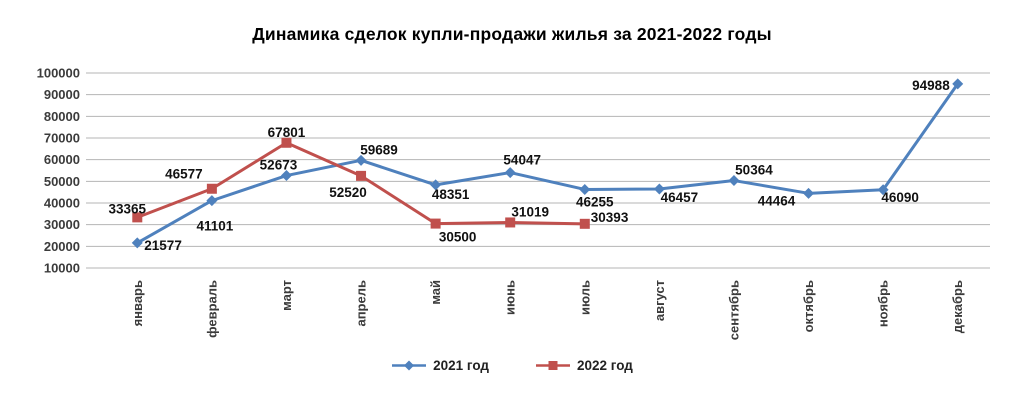  Describe the element at coordinates (777, 200) in the screenshot. I see `data-label: 44464` at that location.